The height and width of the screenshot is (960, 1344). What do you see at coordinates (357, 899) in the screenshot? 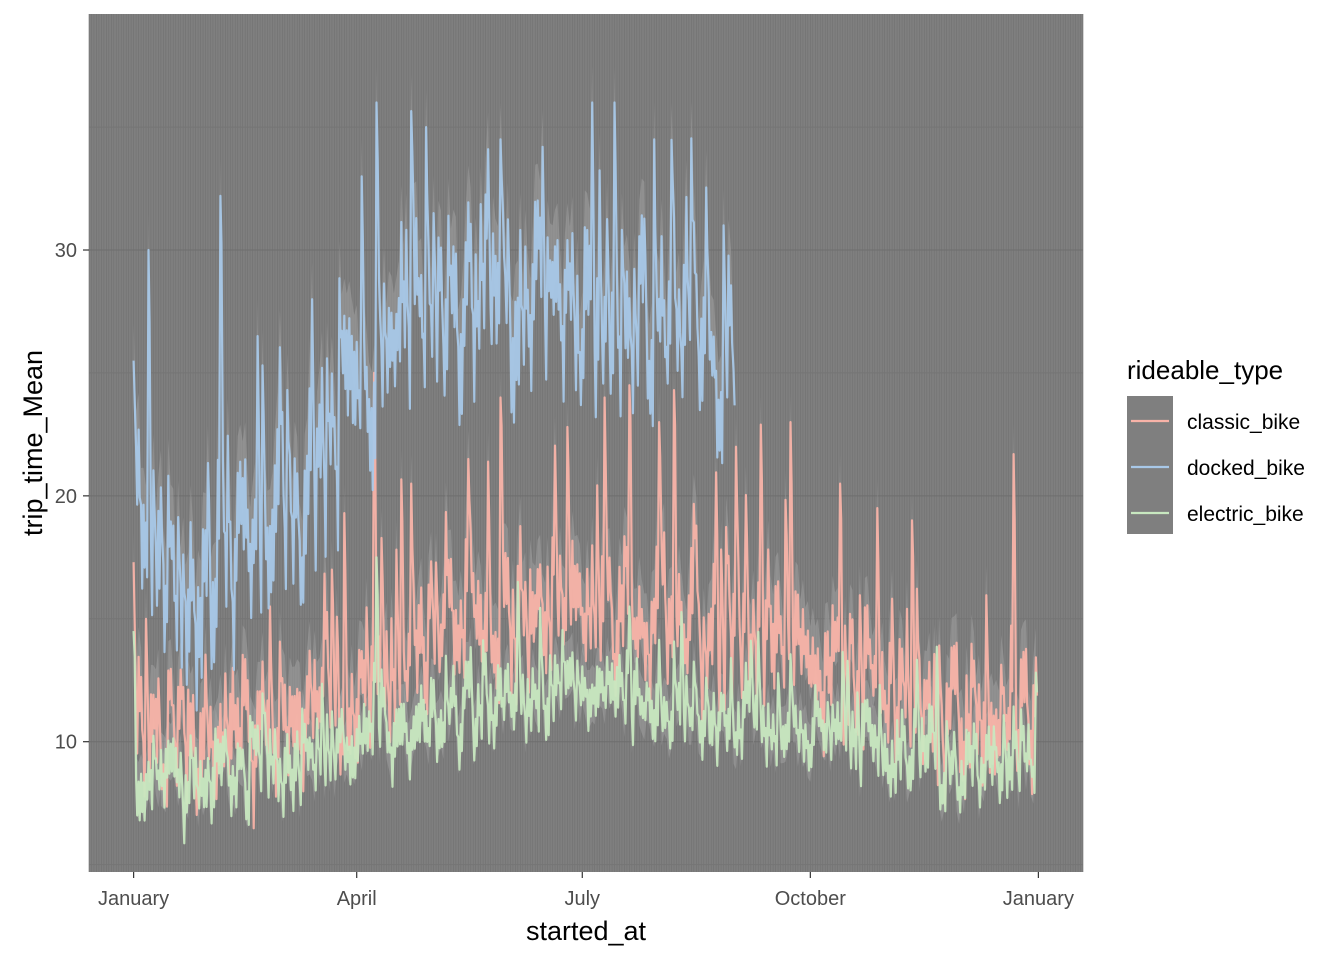
I see `x-tick-label: April` at bounding box center [357, 899].